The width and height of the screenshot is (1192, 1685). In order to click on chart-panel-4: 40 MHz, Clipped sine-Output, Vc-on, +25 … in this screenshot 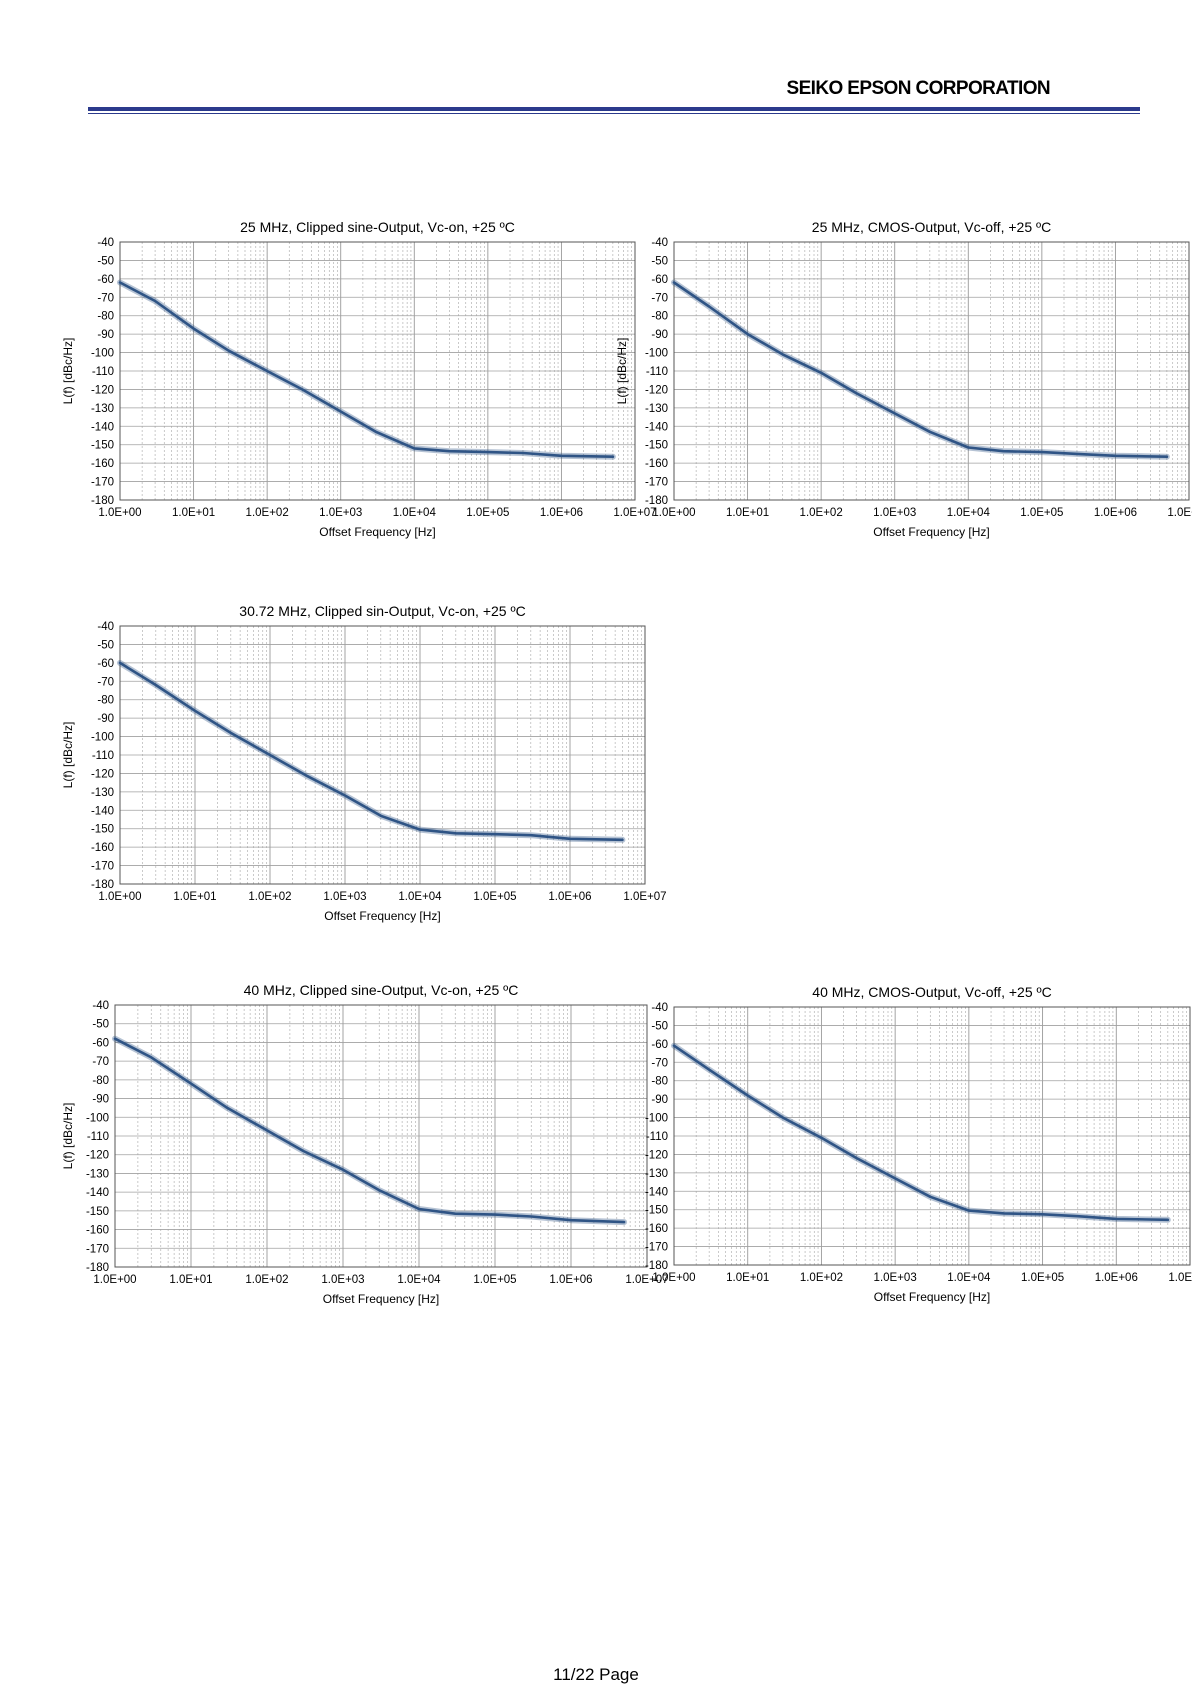, I will do `click(364, 1140)`.